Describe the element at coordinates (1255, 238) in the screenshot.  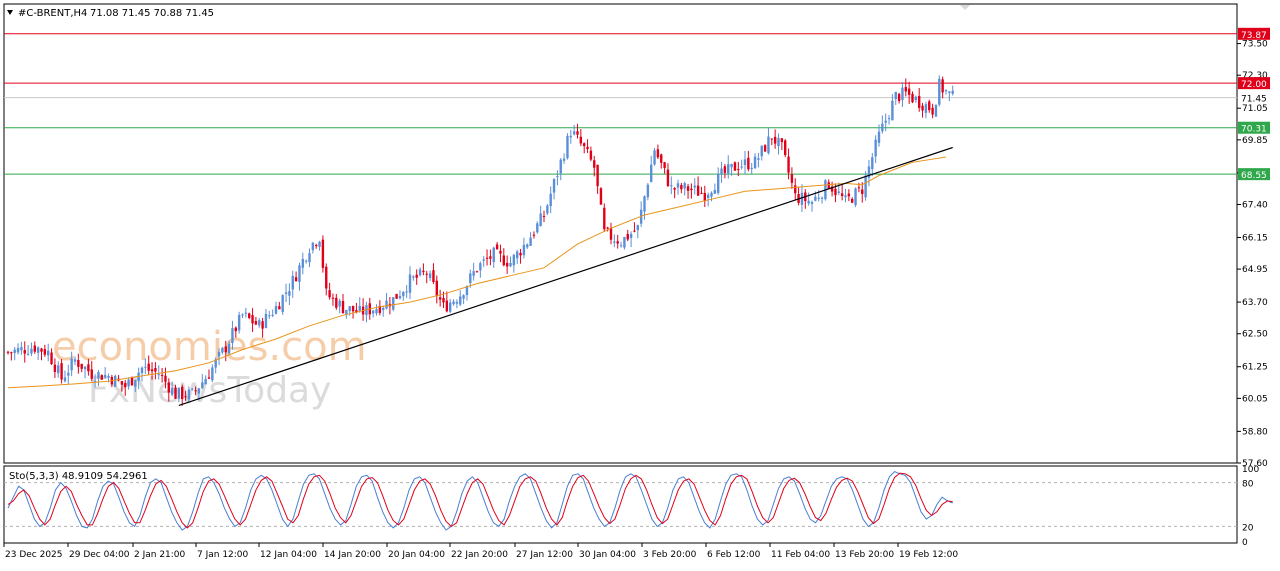
I see `y-tick-label-6: 66.15` at that location.